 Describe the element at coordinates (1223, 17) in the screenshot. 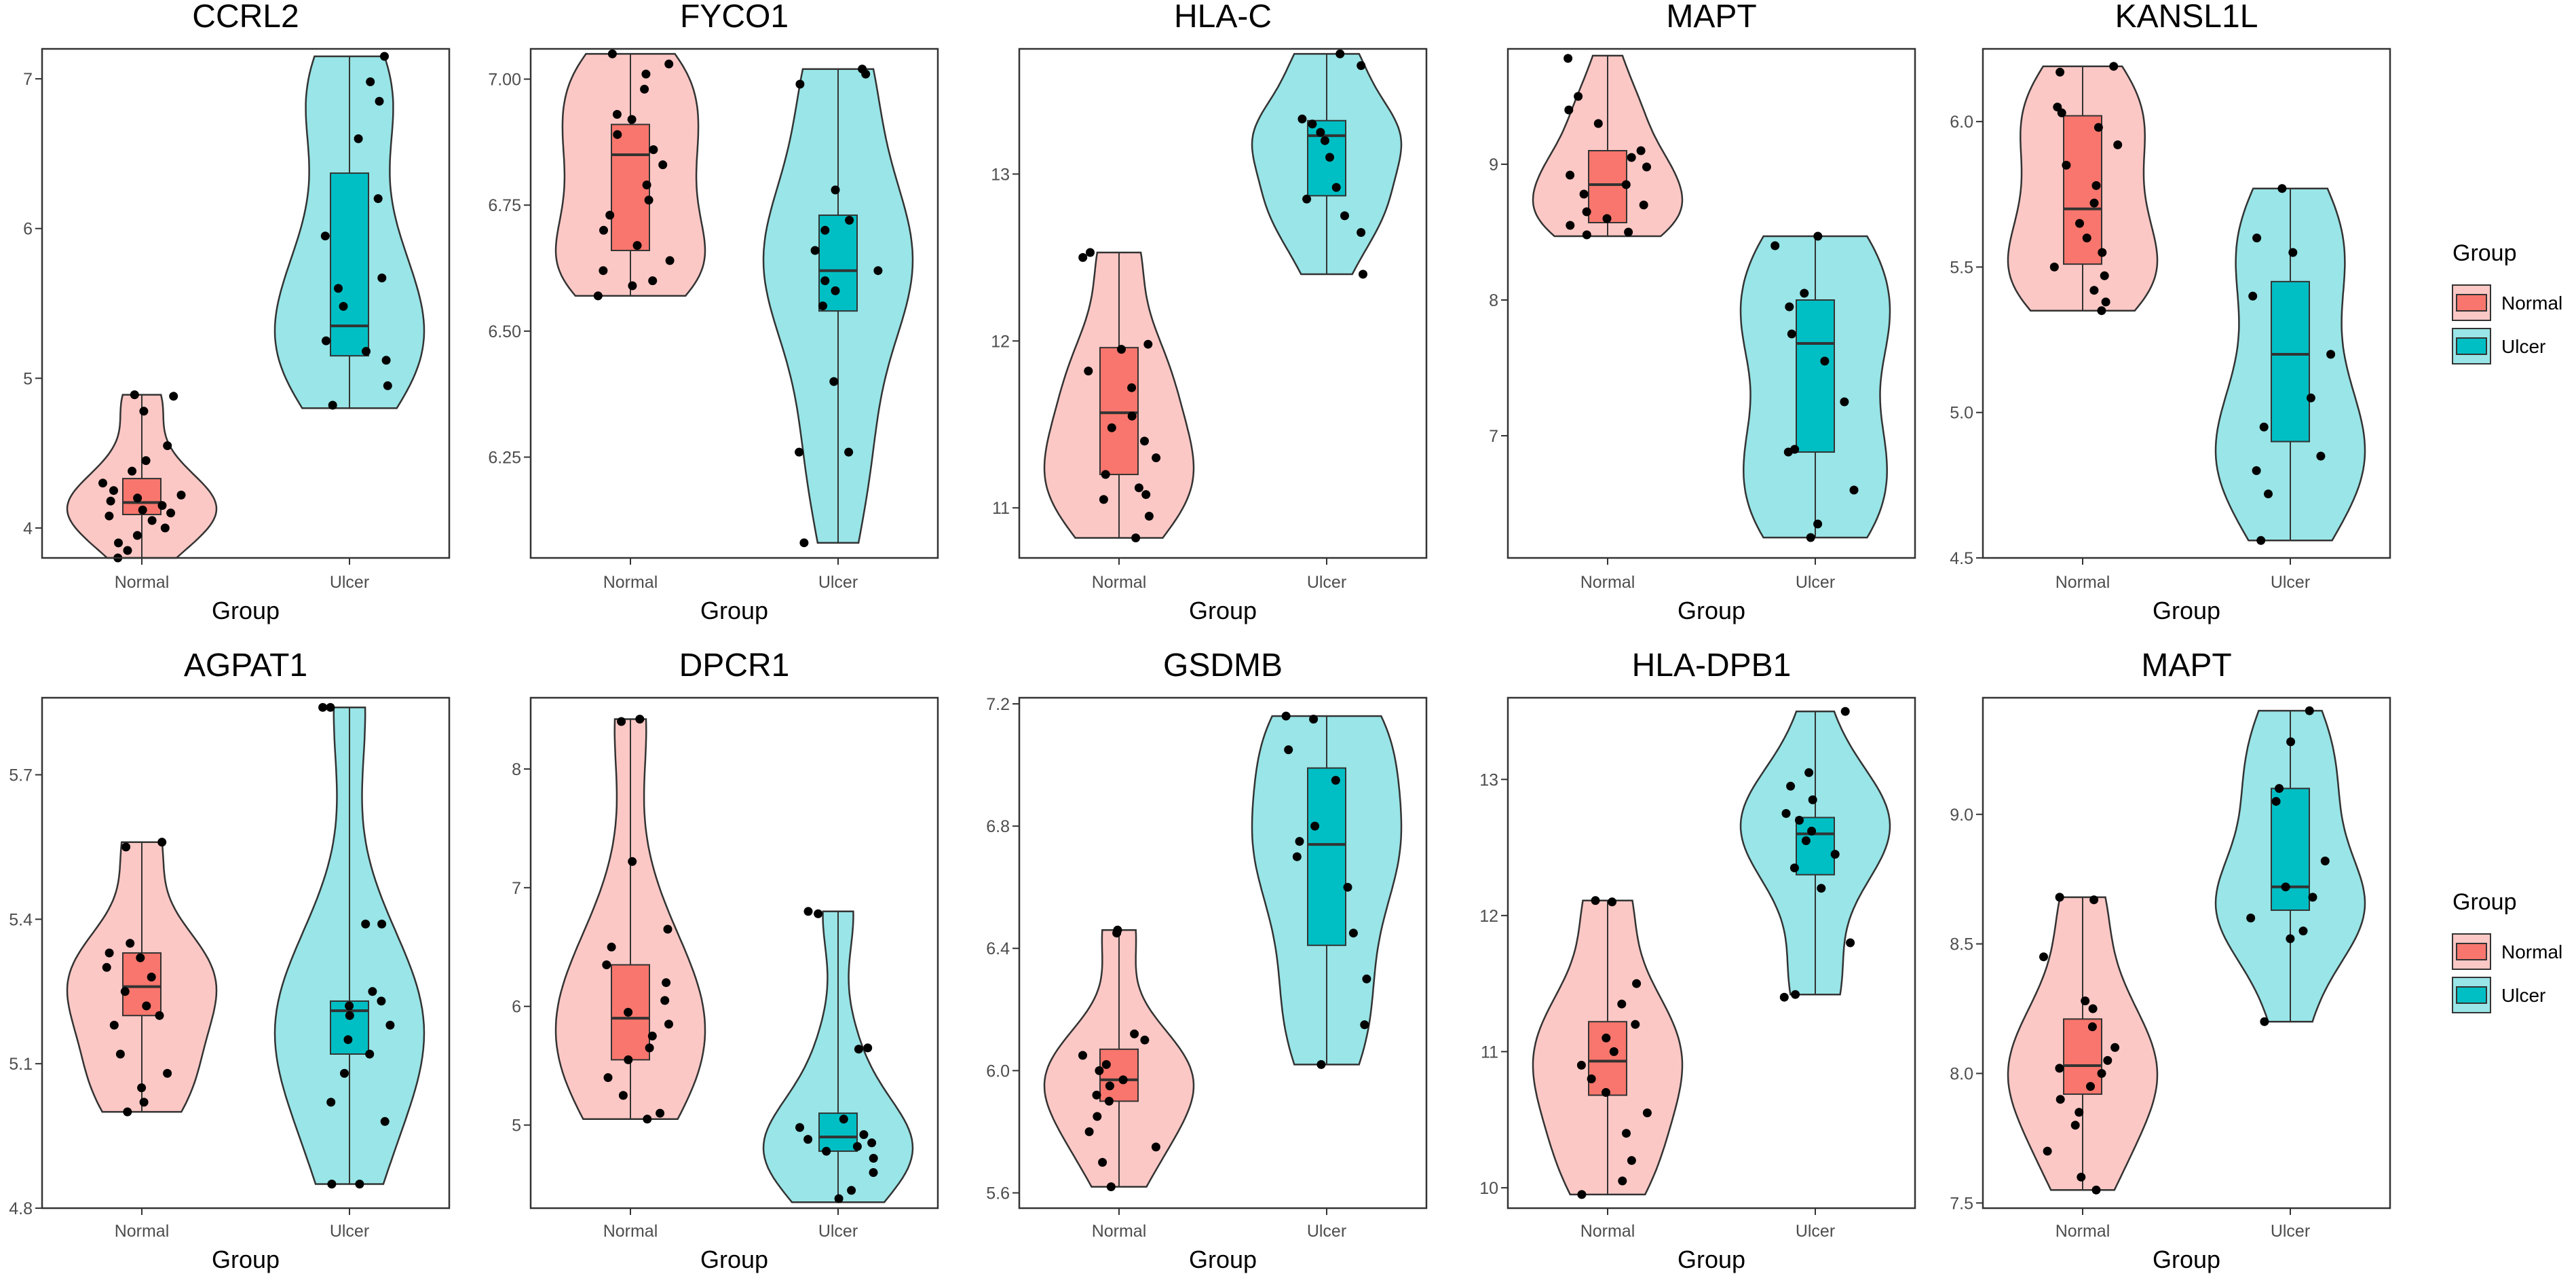

I see `panel-title: HLA-C` at that location.